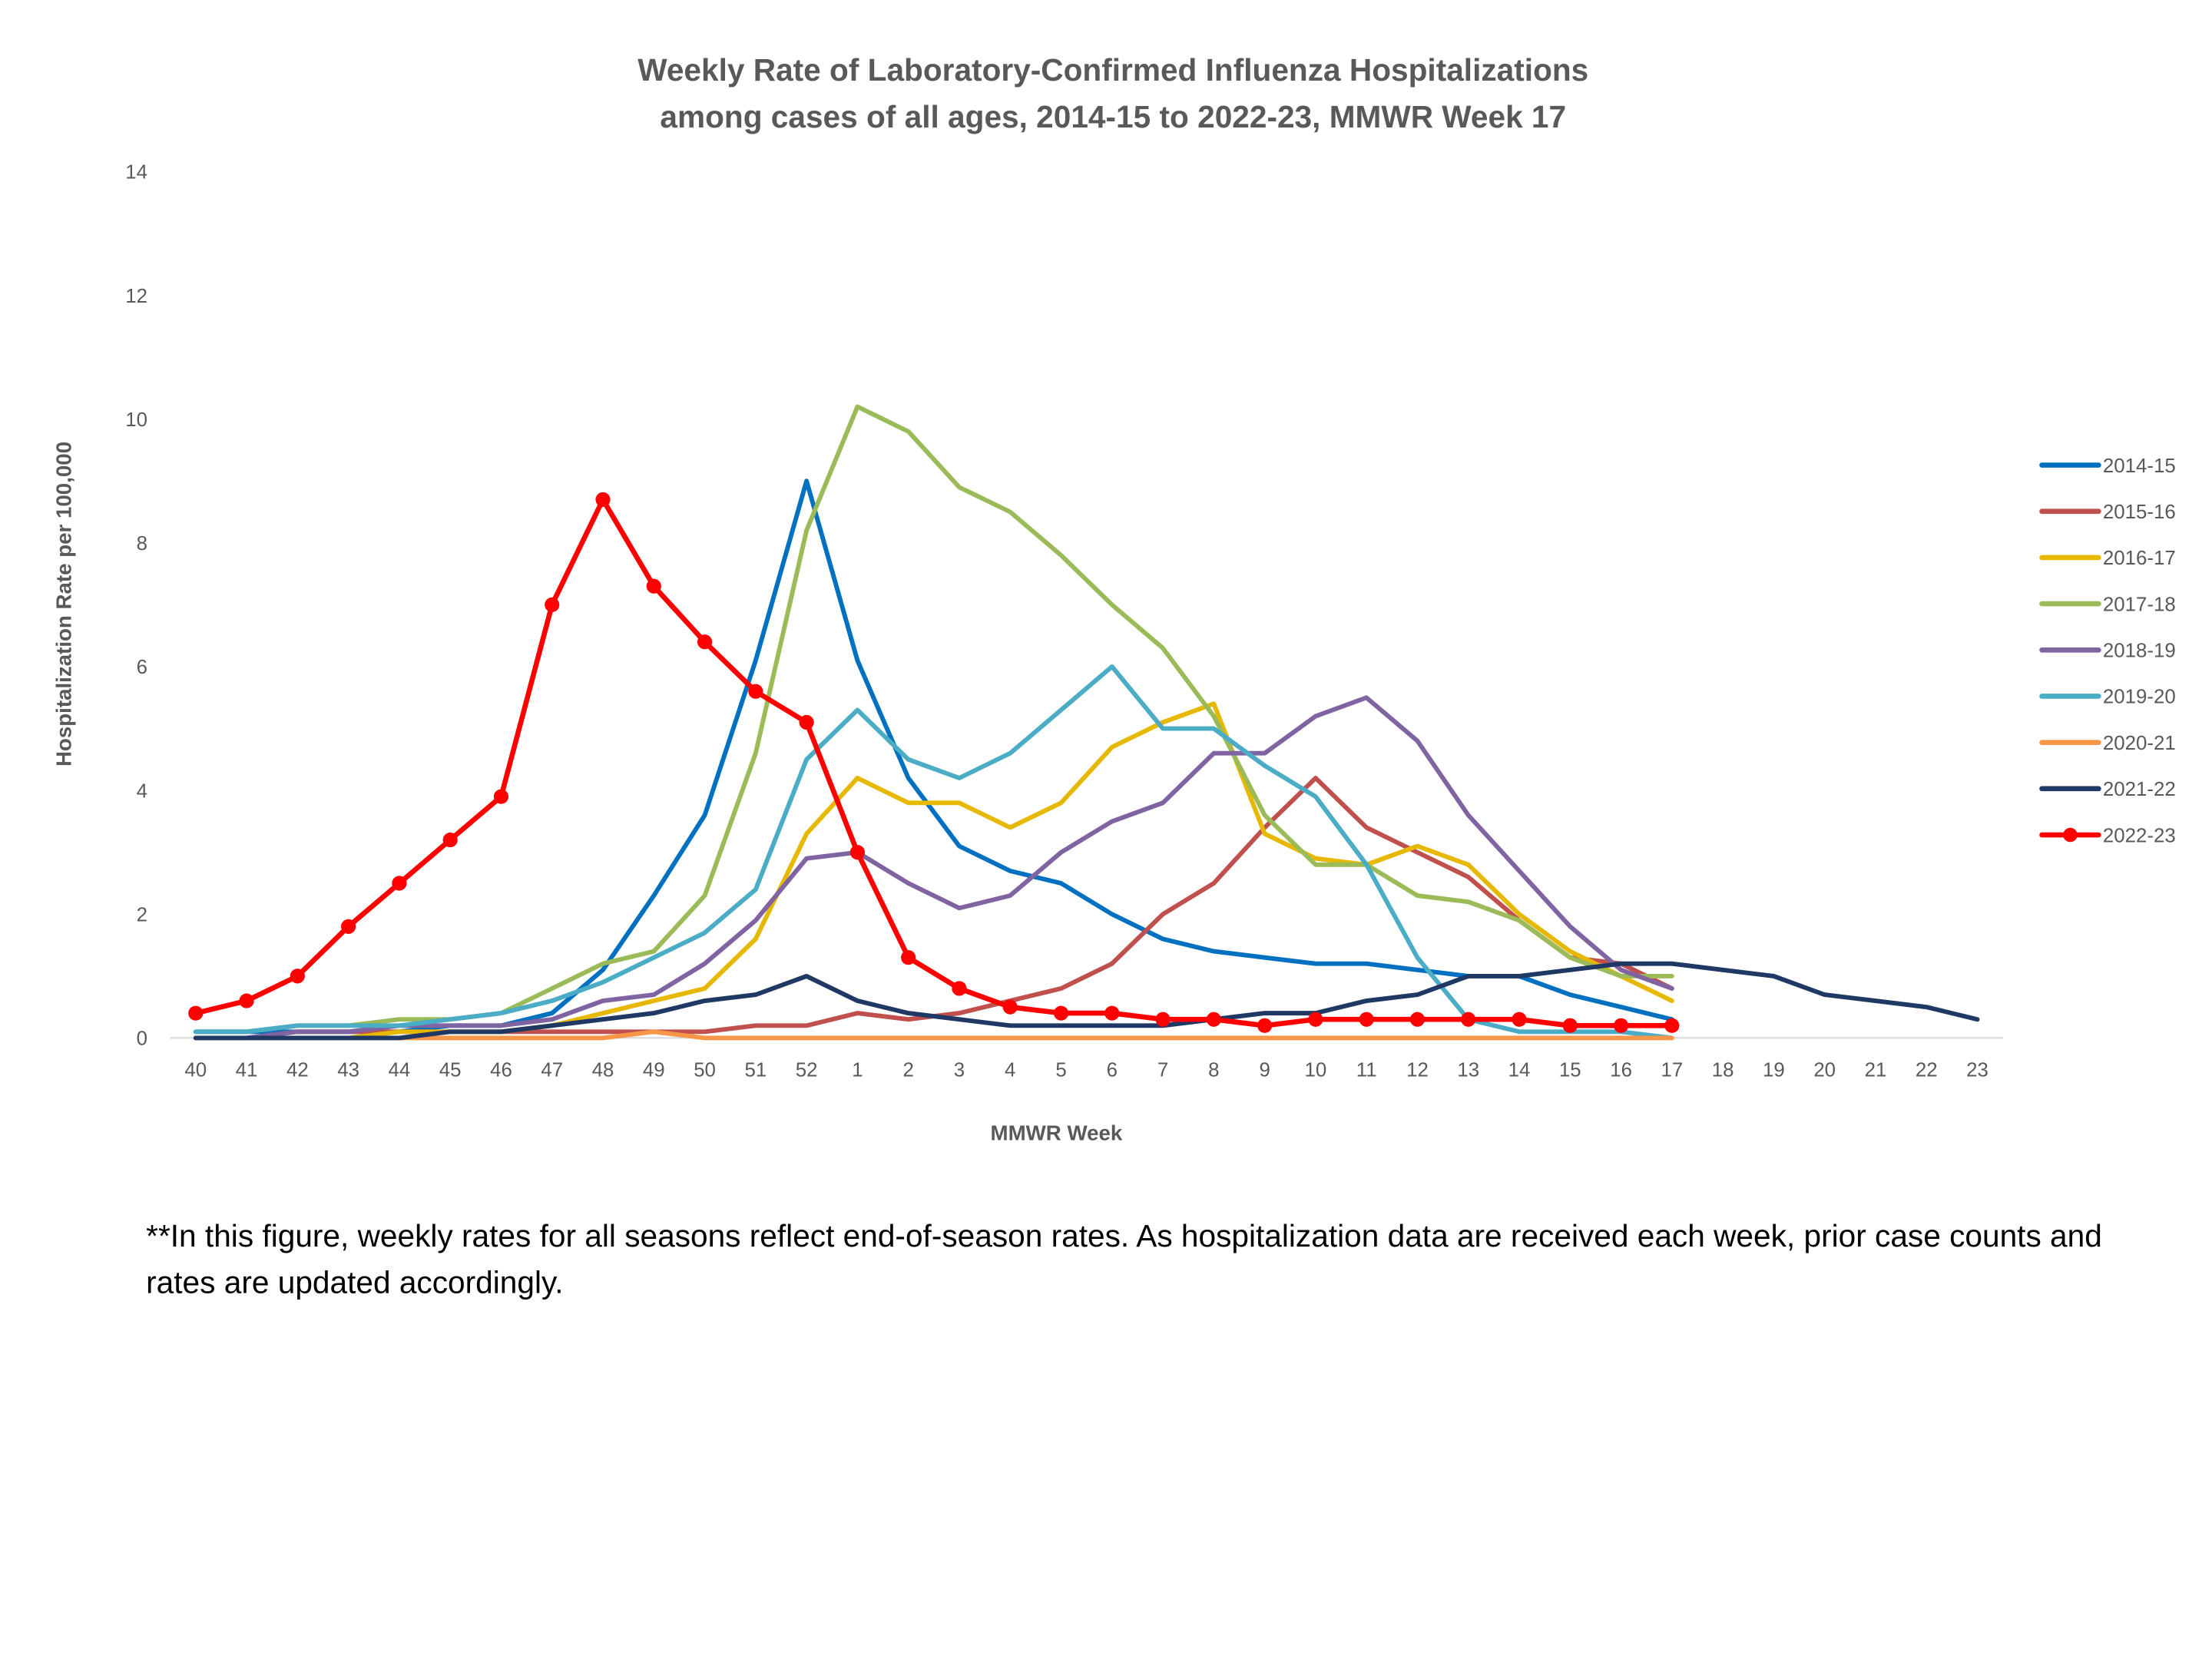 The width and height of the screenshot is (2212, 1659). What do you see at coordinates (552, 1070) in the screenshot?
I see `x-tick-label: 47` at bounding box center [552, 1070].